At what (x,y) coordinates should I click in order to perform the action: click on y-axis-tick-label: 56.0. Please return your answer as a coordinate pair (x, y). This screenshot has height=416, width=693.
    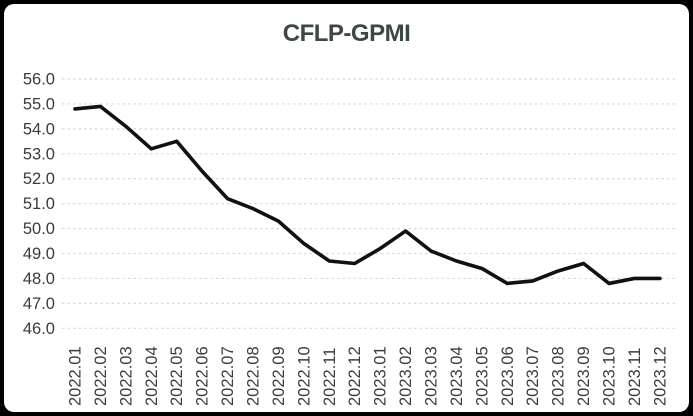
    Looking at the image, I should click on (39, 80).